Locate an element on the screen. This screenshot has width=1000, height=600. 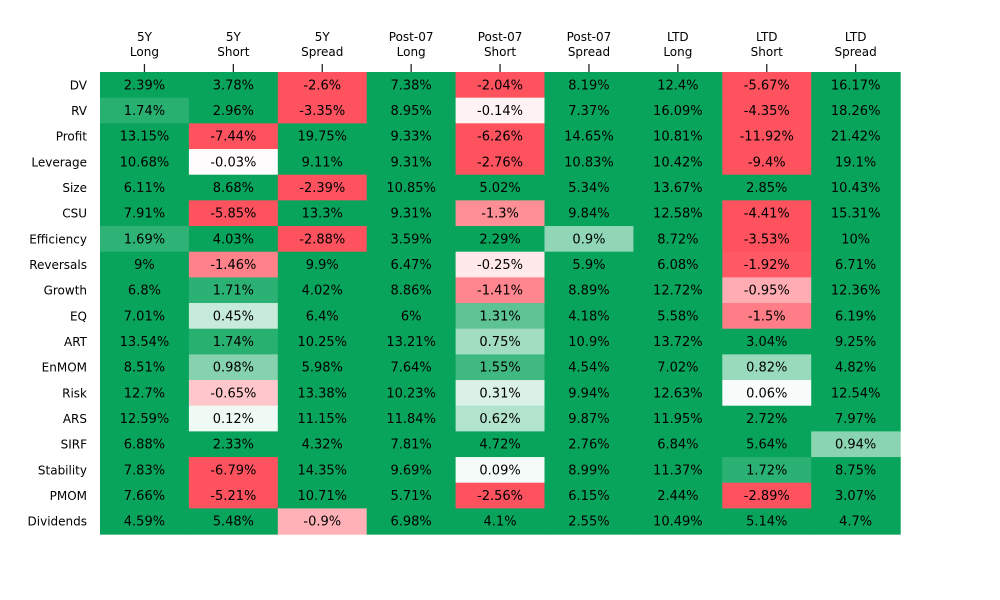
row-tick-label: PMOM is located at coordinates (68, 496).